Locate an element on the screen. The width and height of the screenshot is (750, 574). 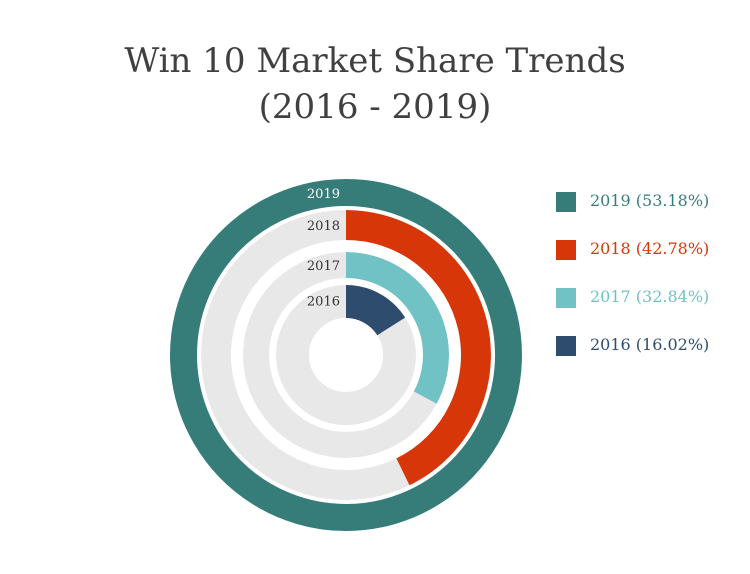
chart-title-text: Win 10 Market Share Trends is located at coordinates (375, 61).